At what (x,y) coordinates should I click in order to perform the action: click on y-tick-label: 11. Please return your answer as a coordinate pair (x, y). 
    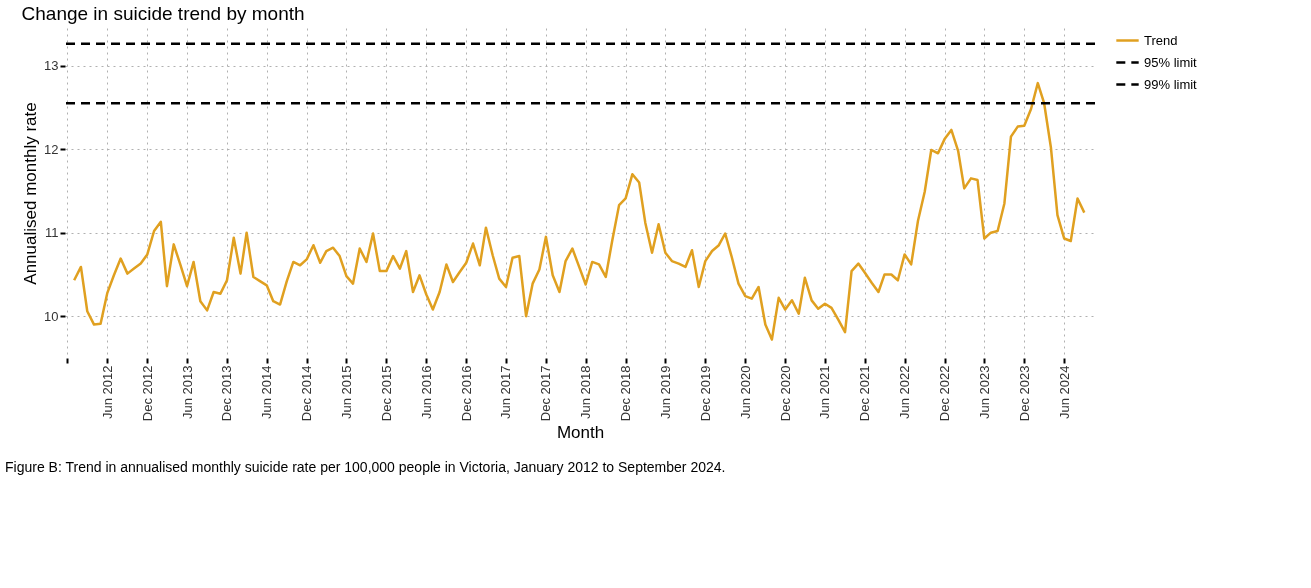
    Looking at the image, I should click on (52, 233).